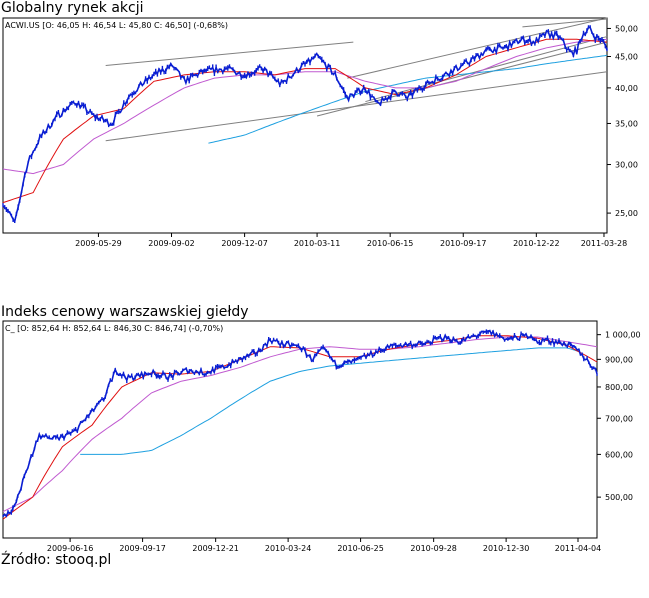 The height and width of the screenshot is (598, 649). Describe the element at coordinates (171, 243) in the screenshot. I see `chart1-x-tick-label: 2009-09-02` at that location.